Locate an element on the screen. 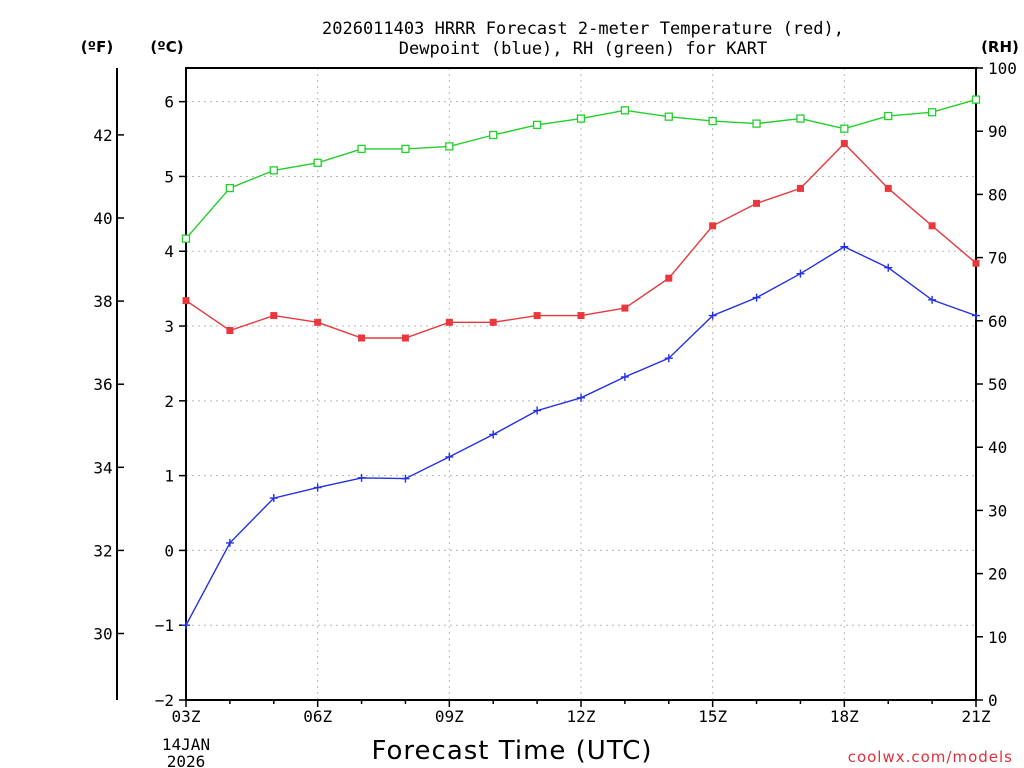  time-tick-label: 15Z is located at coordinates (712, 716).